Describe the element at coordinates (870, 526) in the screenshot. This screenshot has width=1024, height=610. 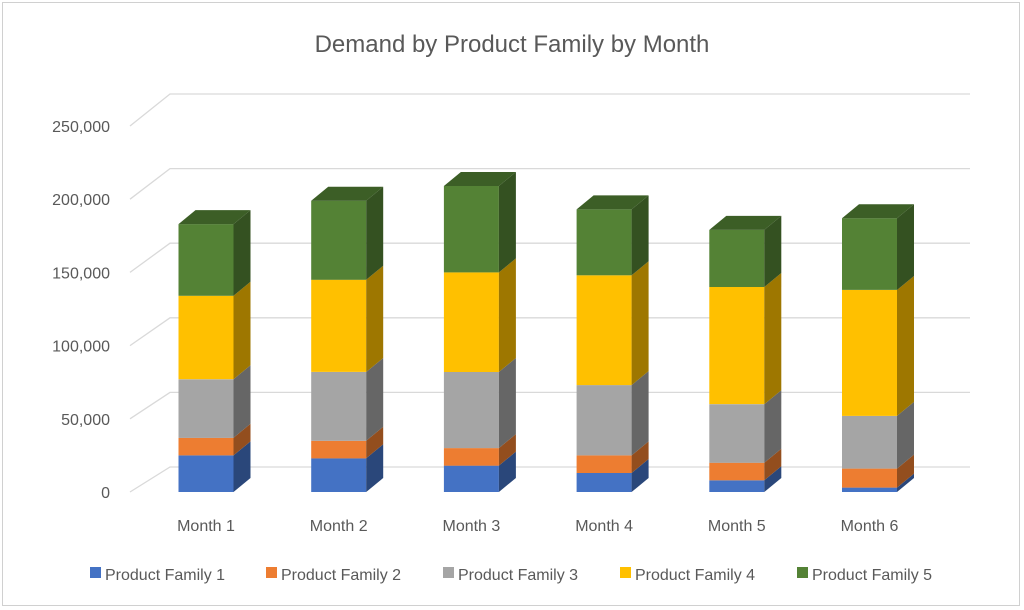
I see `x-tick-label: Month 6` at that location.